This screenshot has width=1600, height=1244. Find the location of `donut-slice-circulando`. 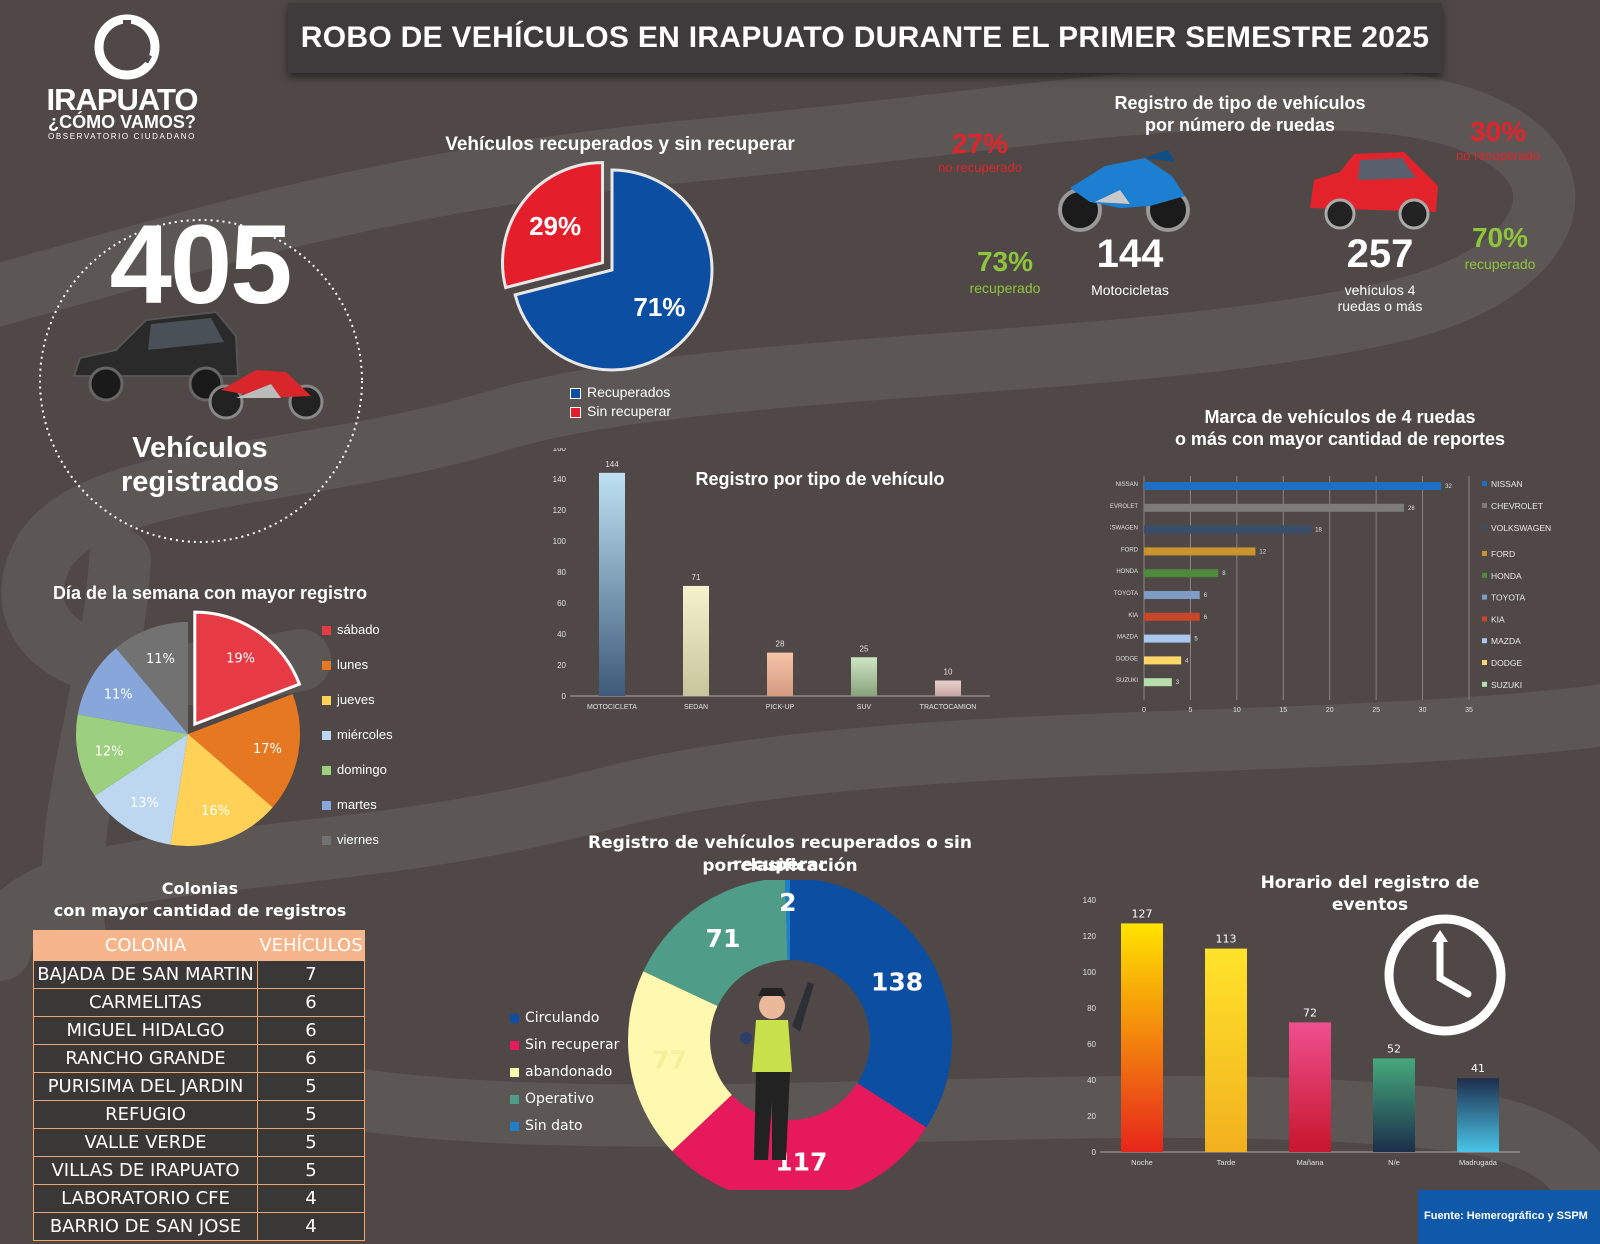

donut-slice-circulando is located at coordinates (871, 1004).